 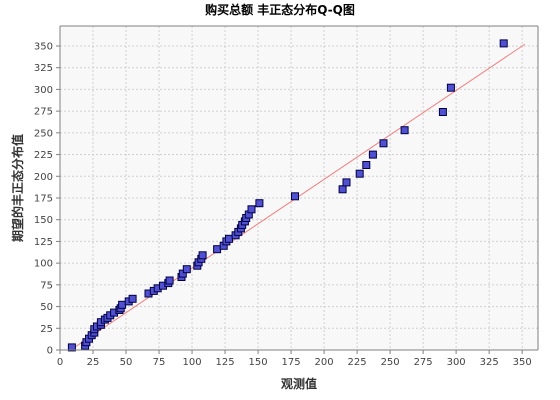 What do you see at coordinates (43, 155) in the screenshot?
I see `y-tick-label: 225` at bounding box center [43, 155].